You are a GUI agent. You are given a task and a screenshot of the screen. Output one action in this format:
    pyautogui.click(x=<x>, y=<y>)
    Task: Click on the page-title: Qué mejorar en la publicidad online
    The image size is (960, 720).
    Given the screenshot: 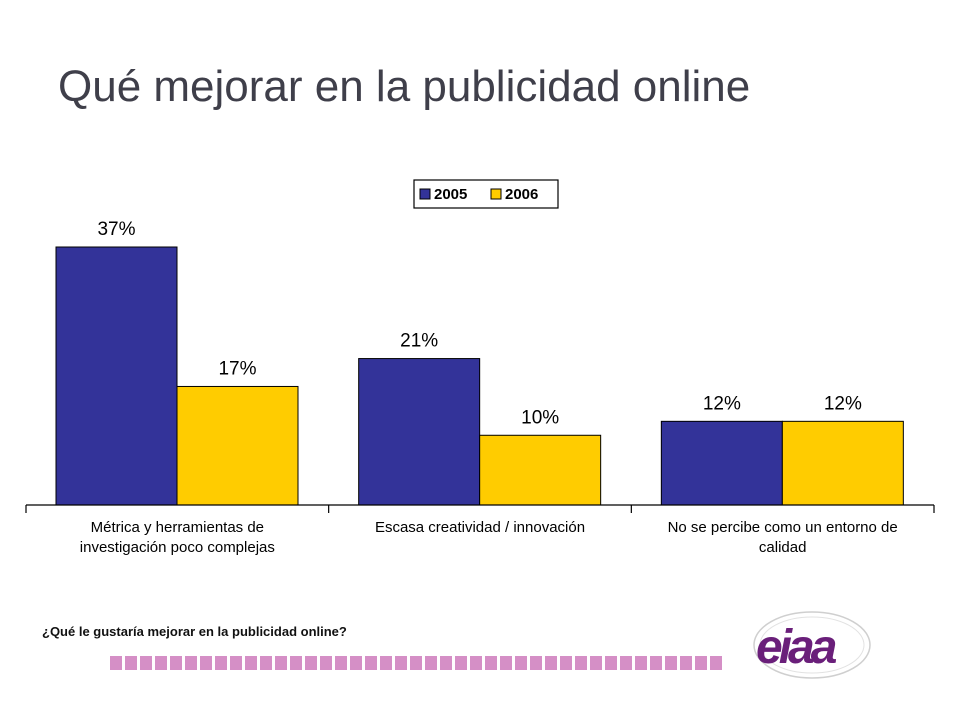 What is the action you would take?
    pyautogui.click(x=404, y=86)
    